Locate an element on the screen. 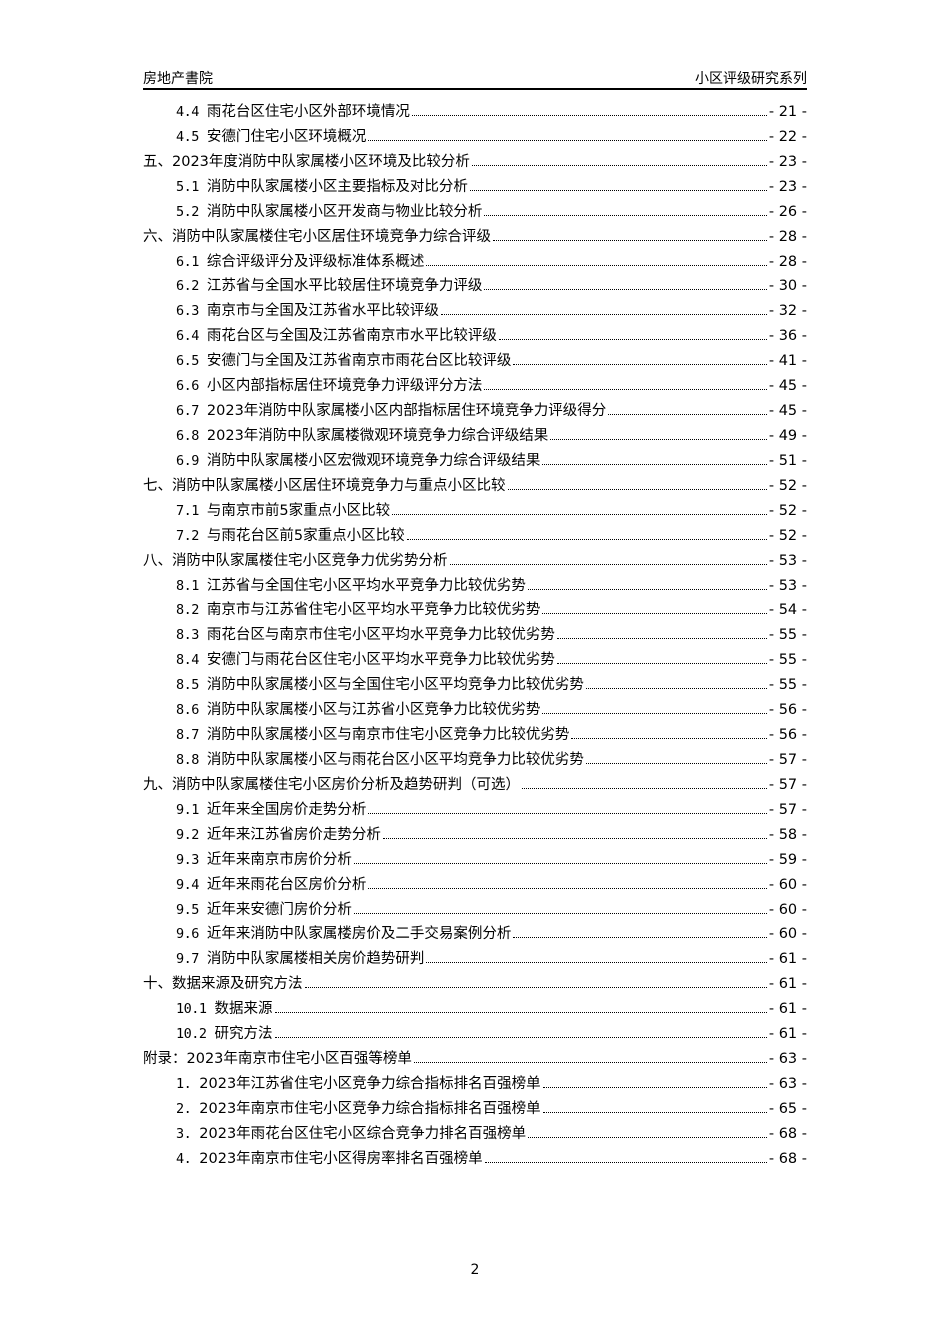 This screenshot has height=1344, width=950. toc-chapter-entry: 八、消防中队家属楼住宅小区竞争力优劣势分析 - 53 - is located at coordinates (475, 561).